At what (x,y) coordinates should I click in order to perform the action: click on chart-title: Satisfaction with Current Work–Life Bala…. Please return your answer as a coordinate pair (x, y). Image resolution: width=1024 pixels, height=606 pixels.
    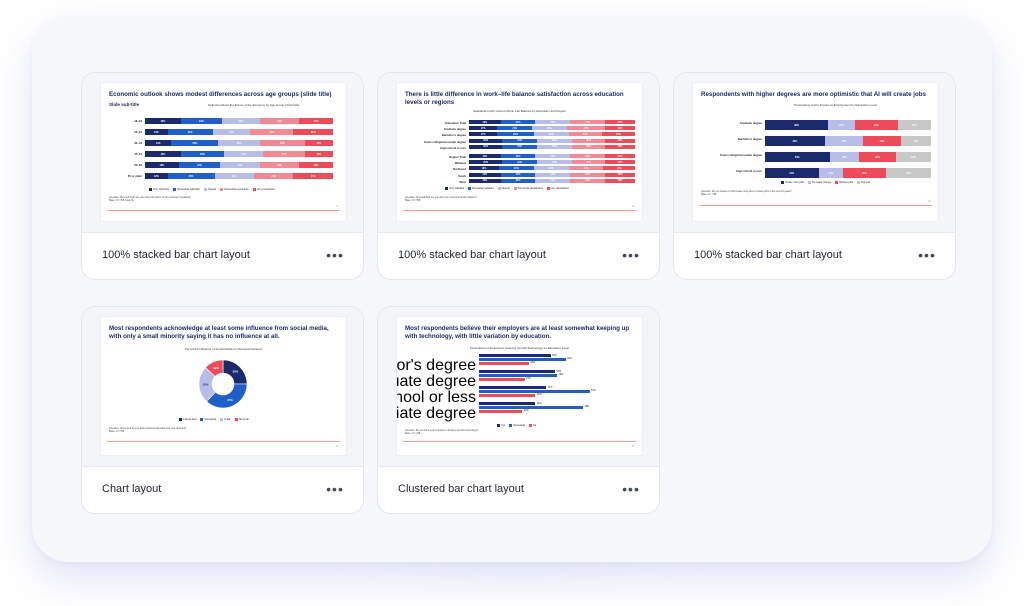
    Looking at the image, I should click on (519, 111).